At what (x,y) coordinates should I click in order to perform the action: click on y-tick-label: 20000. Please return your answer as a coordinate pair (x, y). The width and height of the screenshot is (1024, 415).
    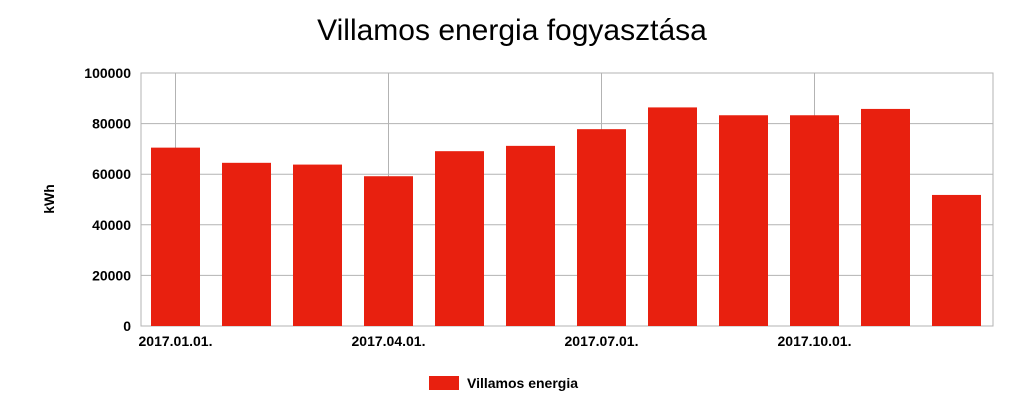
    Looking at the image, I should click on (111, 275).